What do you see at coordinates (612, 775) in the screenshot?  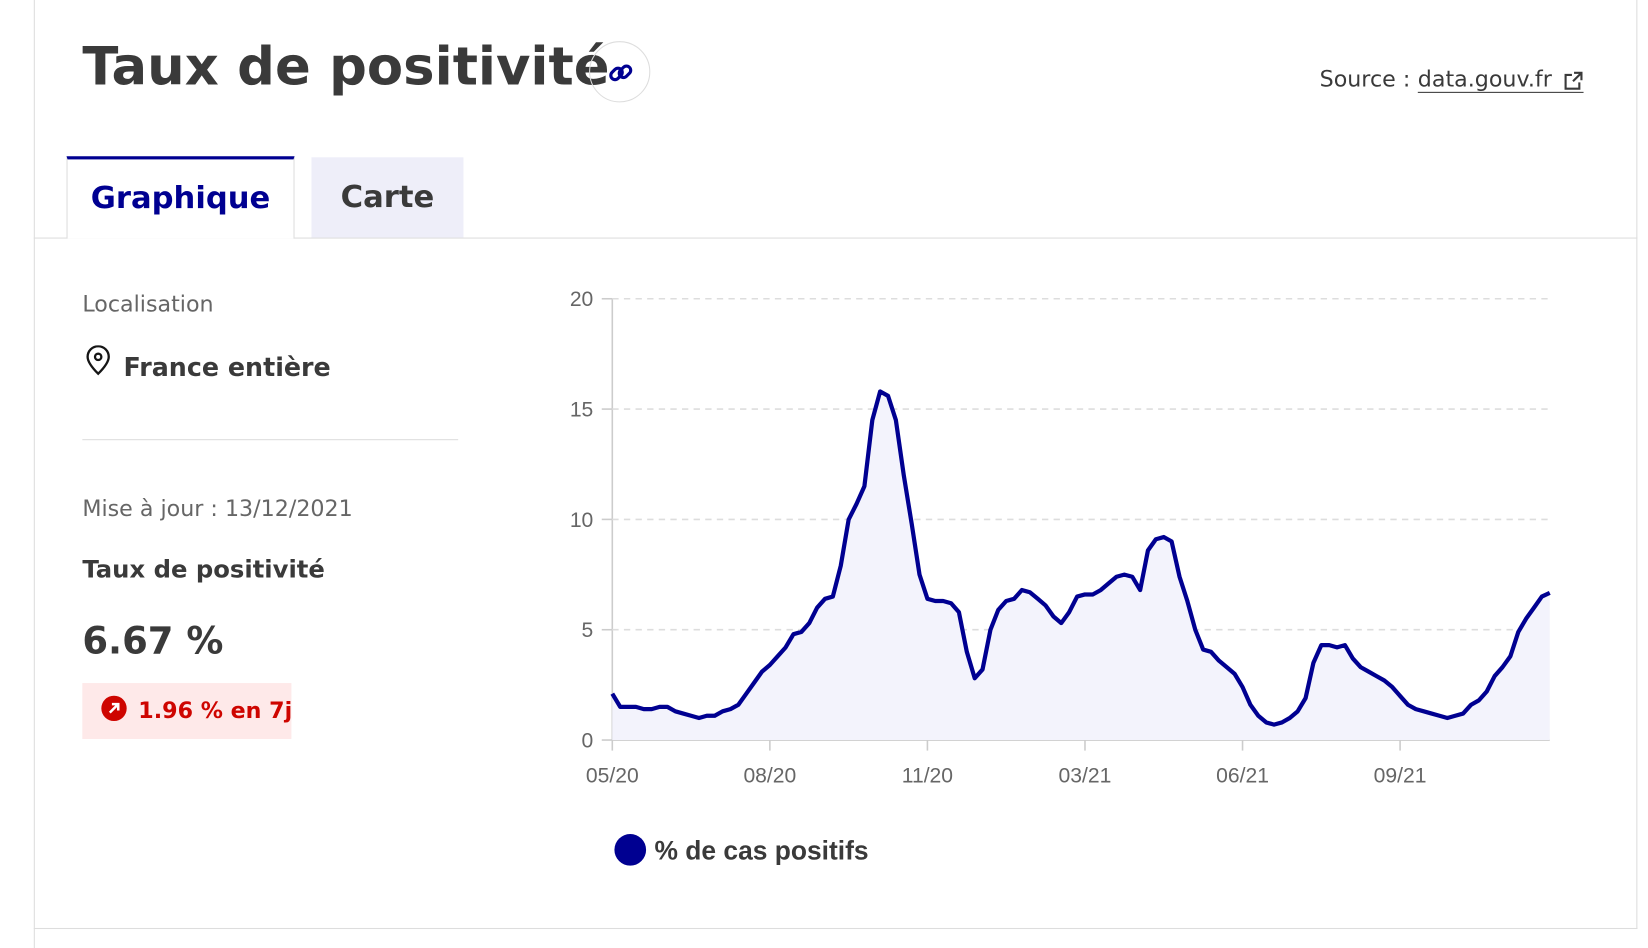 I see `x-tick-label: 05/20` at bounding box center [612, 775].